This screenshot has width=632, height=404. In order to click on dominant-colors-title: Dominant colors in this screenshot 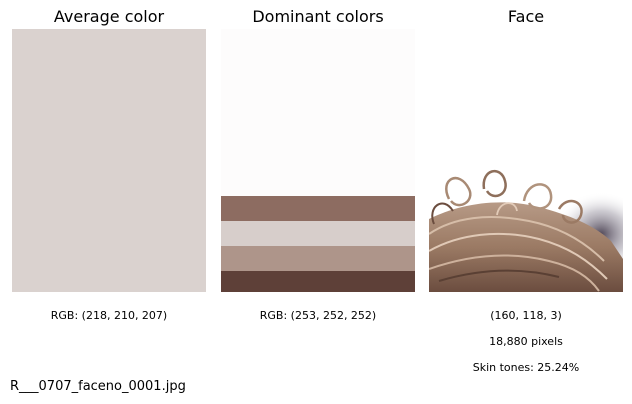, I will do `click(318, 16)`.